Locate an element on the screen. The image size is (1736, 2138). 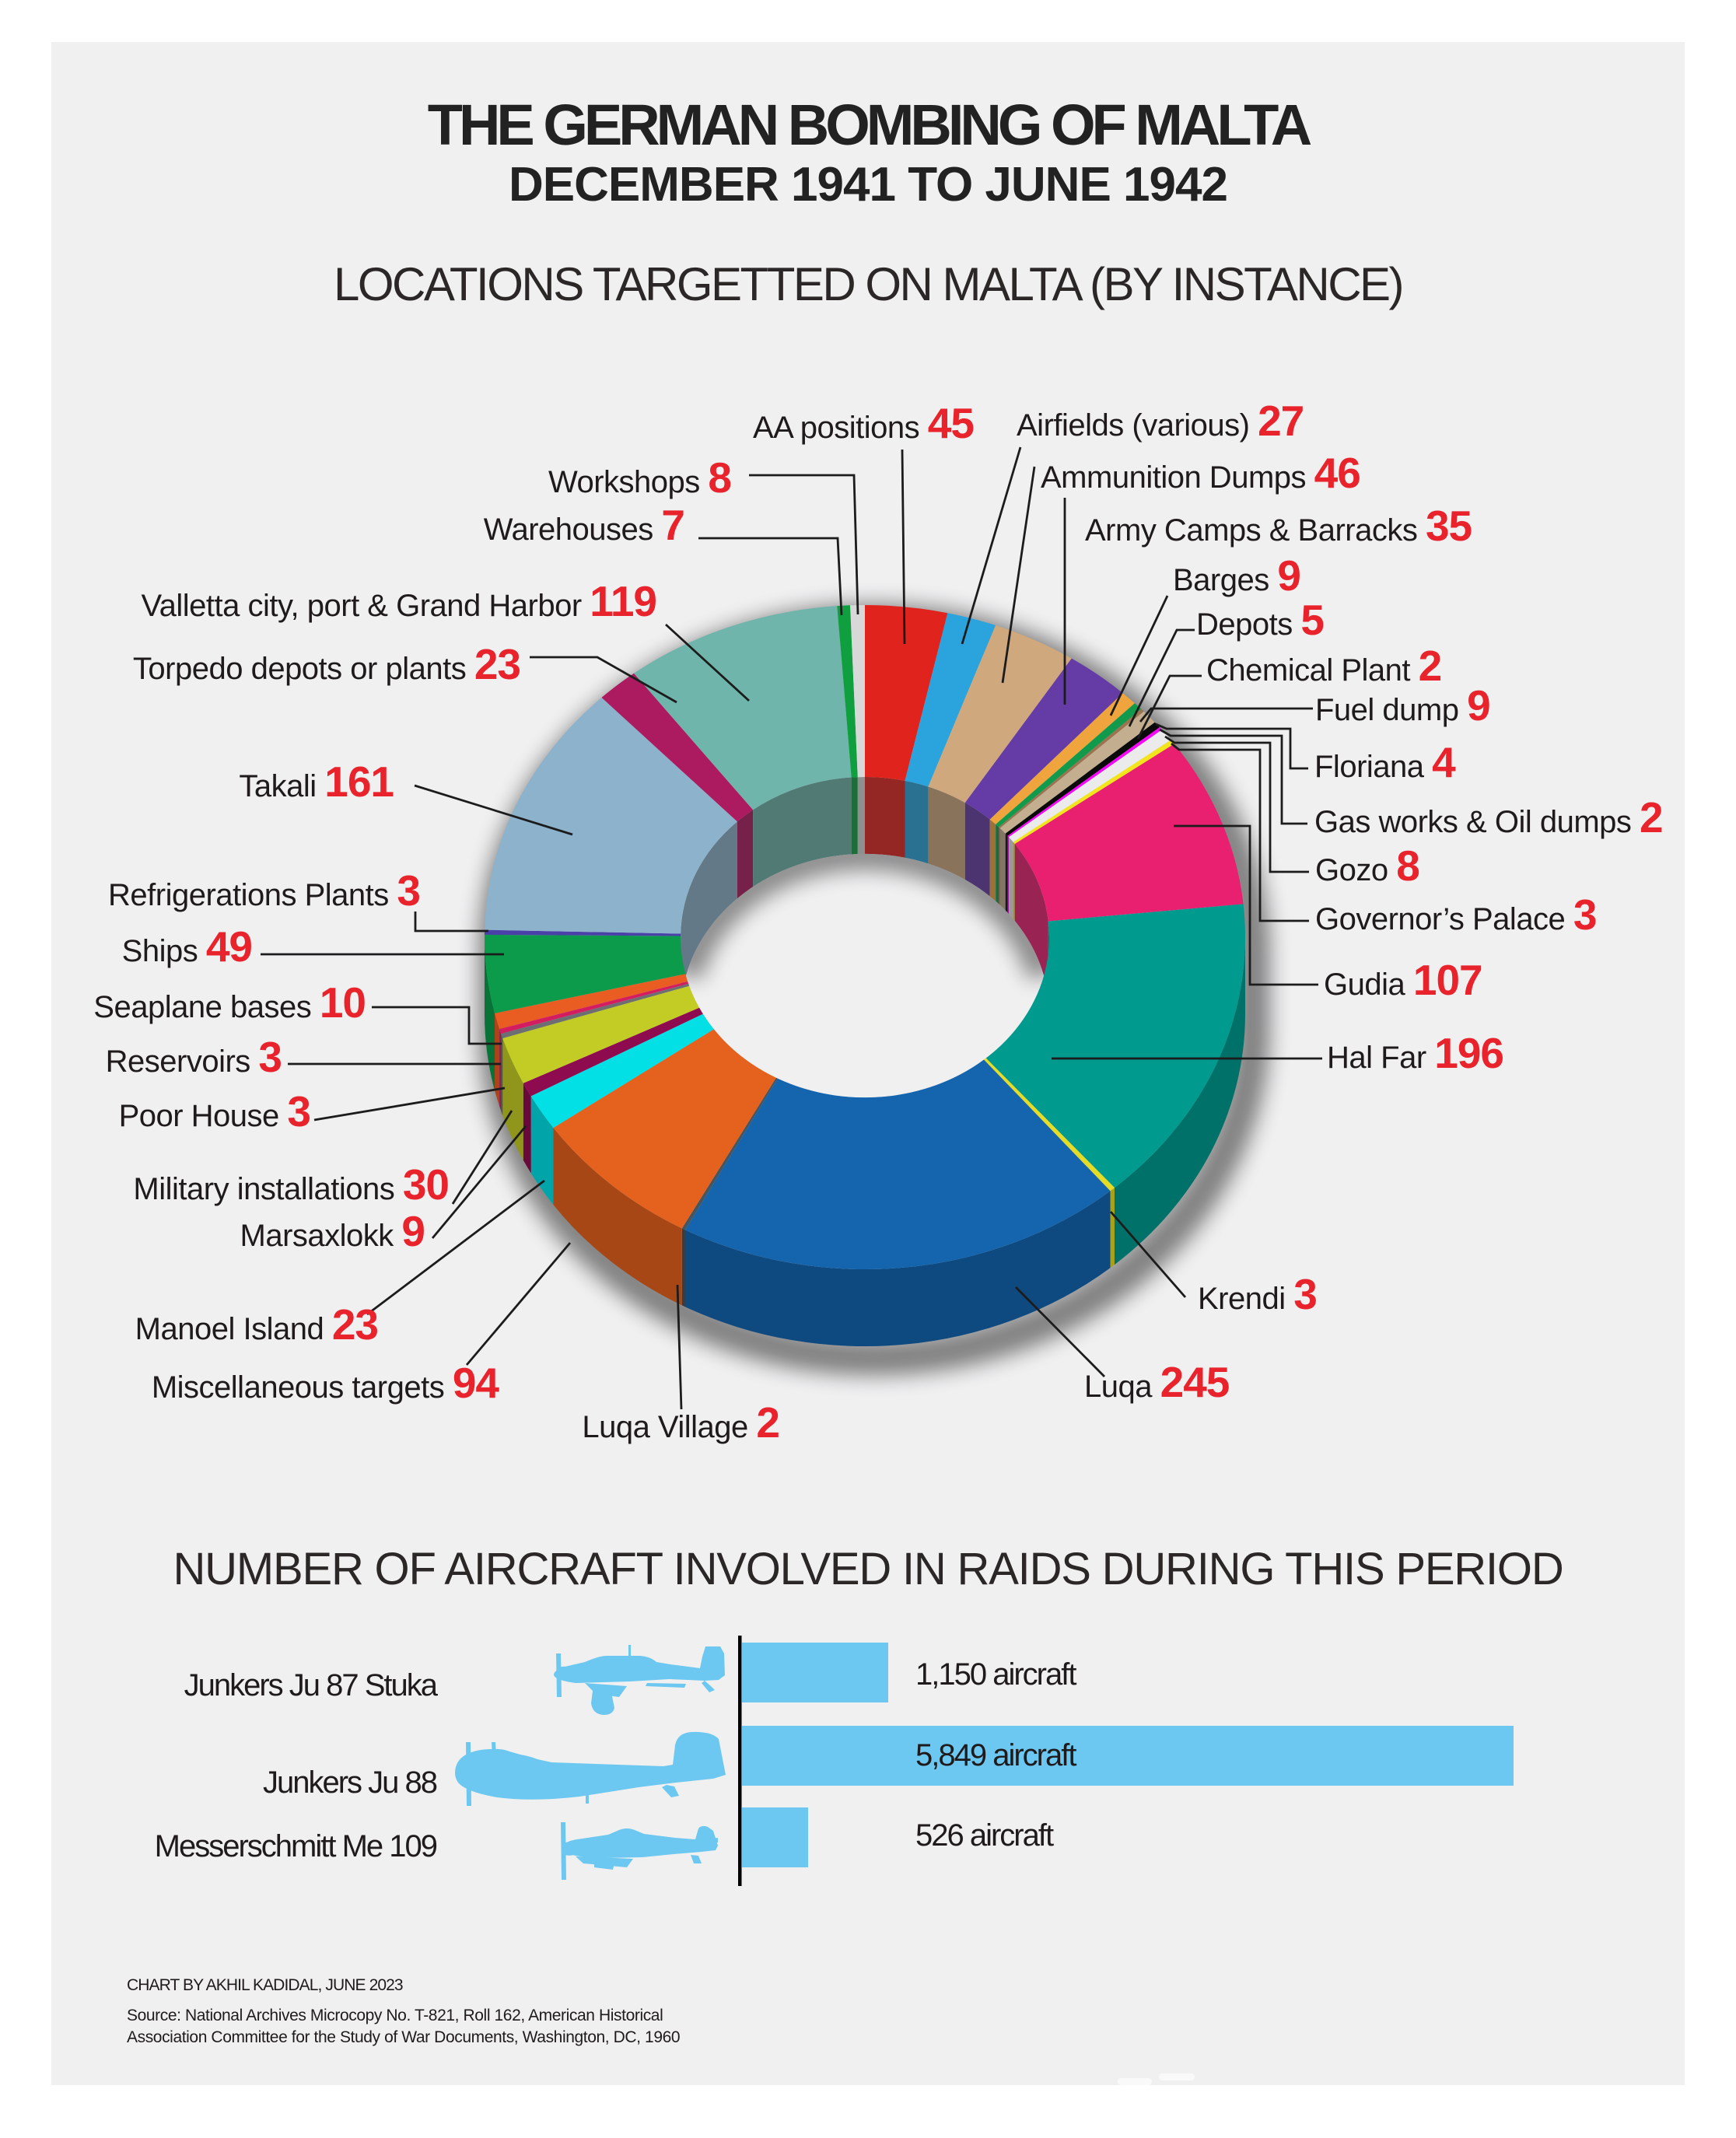
svg-text: 1,150 aircraft is located at coordinates (996, 1675).